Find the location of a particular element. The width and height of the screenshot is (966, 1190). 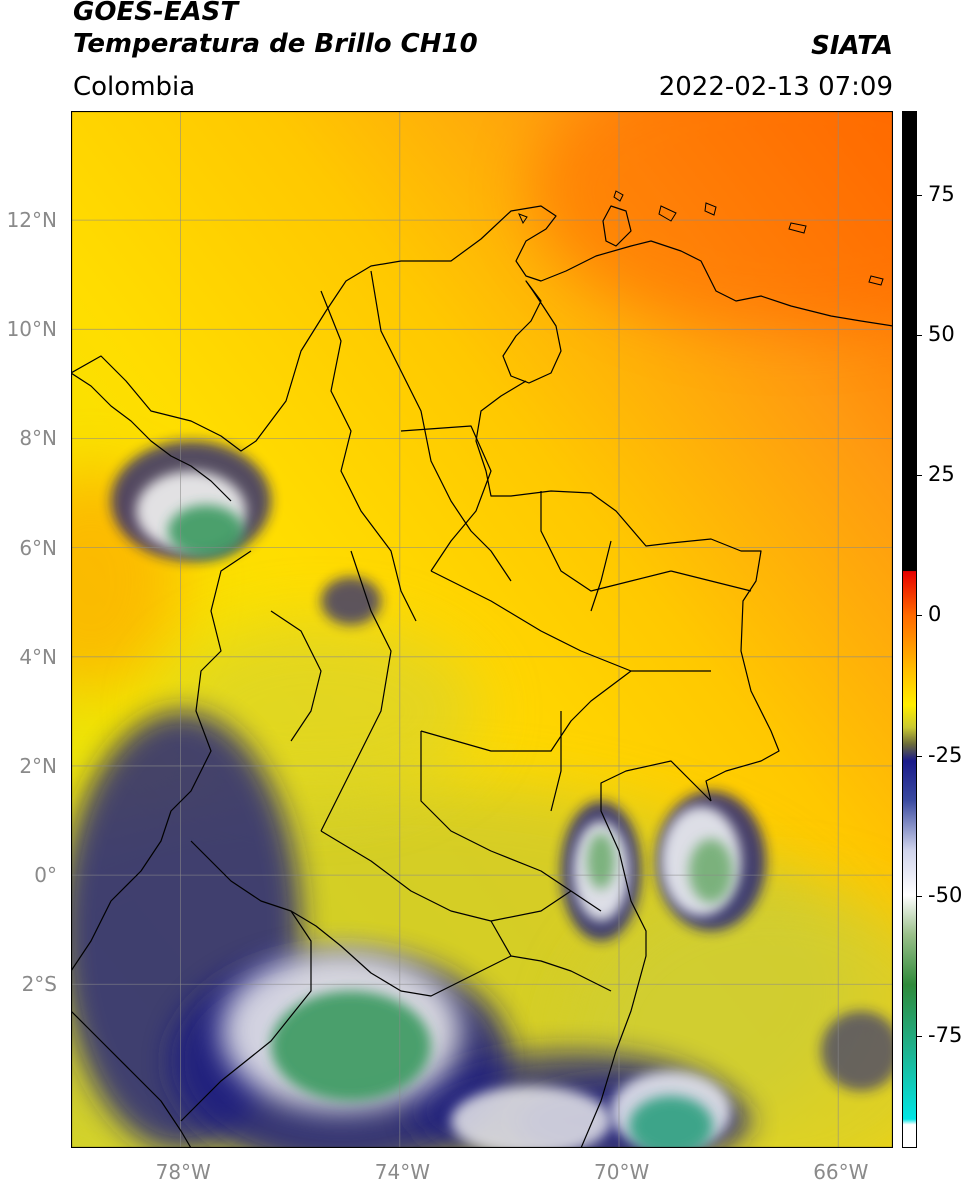

latitude-tick-label: 8°N is located at coordinates (38, 438).